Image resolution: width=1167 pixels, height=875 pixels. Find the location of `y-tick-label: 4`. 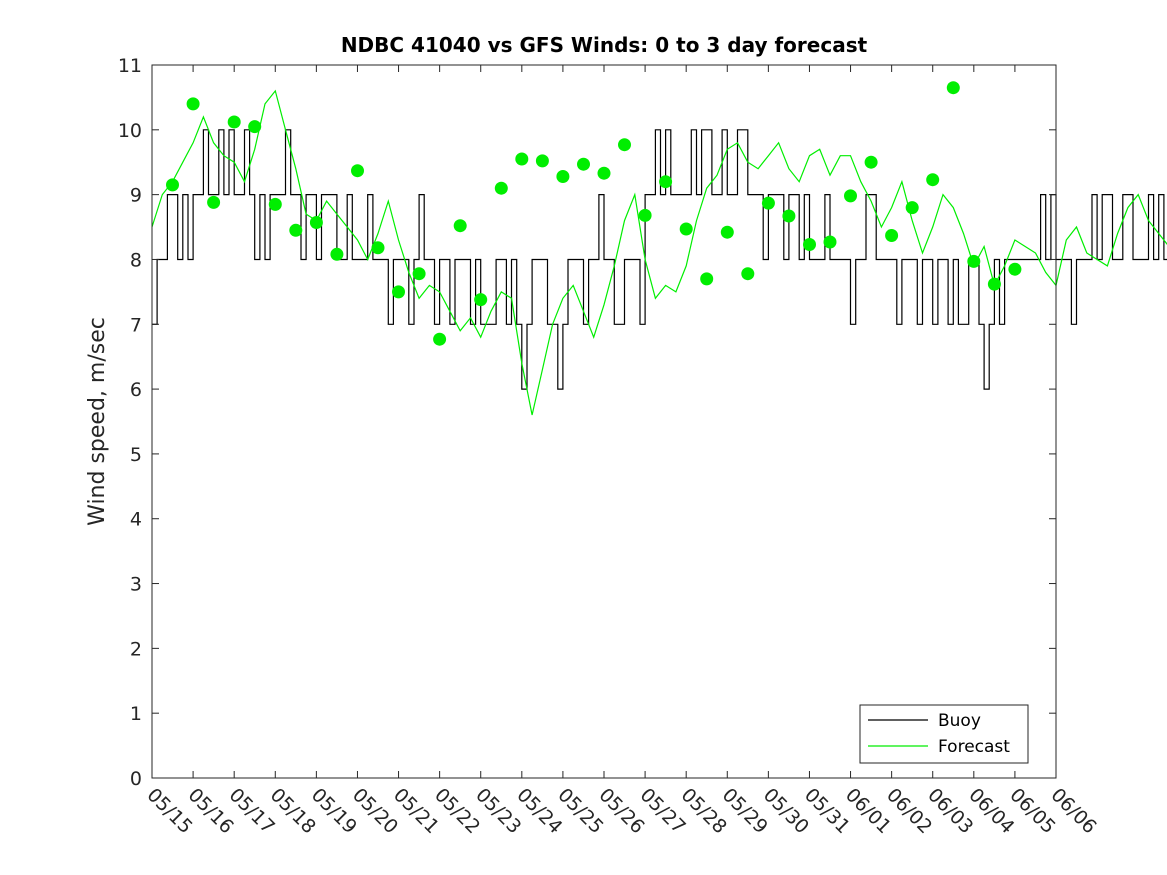

y-tick-label: 4 is located at coordinates (136, 520).